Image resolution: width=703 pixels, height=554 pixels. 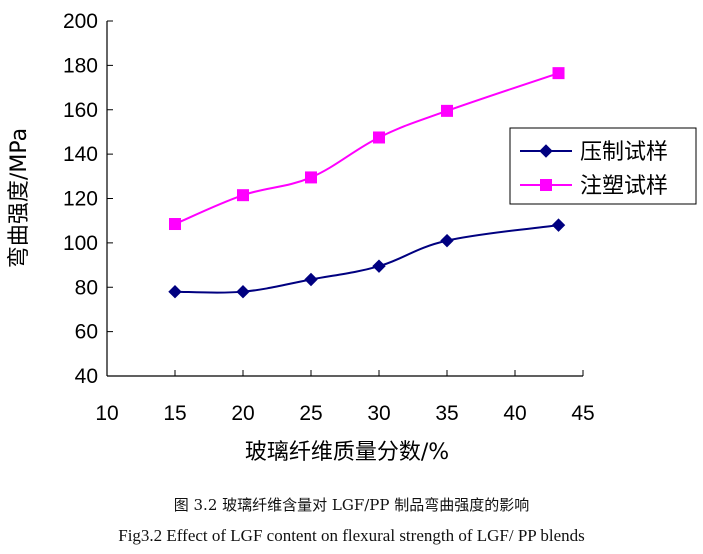 What do you see at coordinates (80, 154) in the screenshot?
I see `y-tick-label: 140` at bounding box center [80, 154].